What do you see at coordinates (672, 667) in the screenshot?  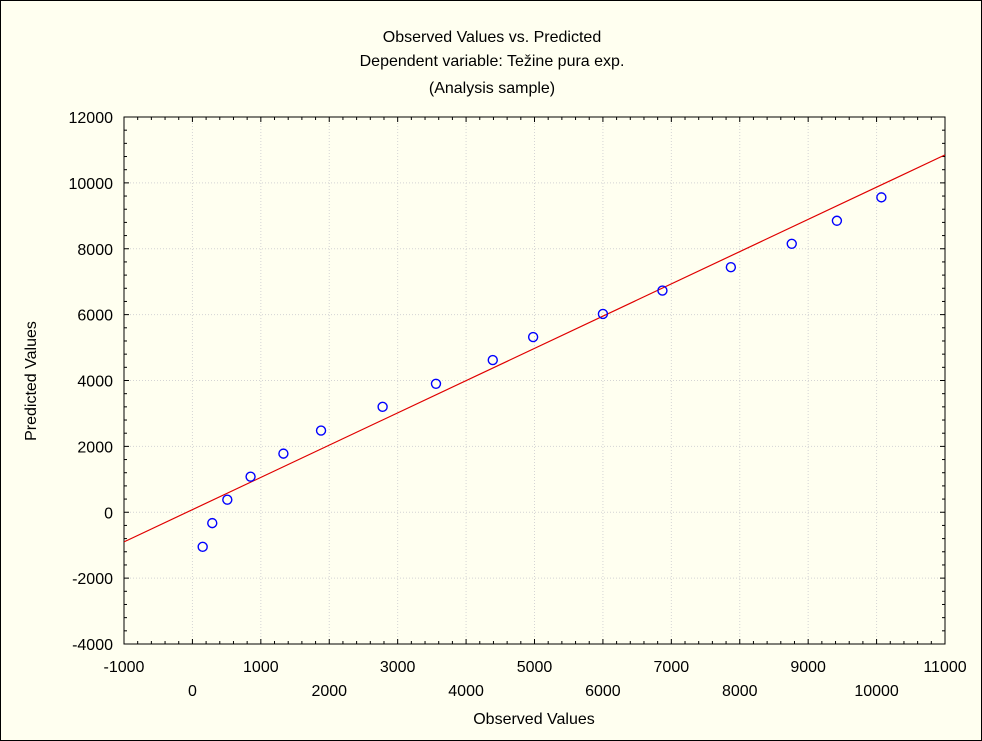 I see `x-tick-label: 7000` at bounding box center [672, 667].